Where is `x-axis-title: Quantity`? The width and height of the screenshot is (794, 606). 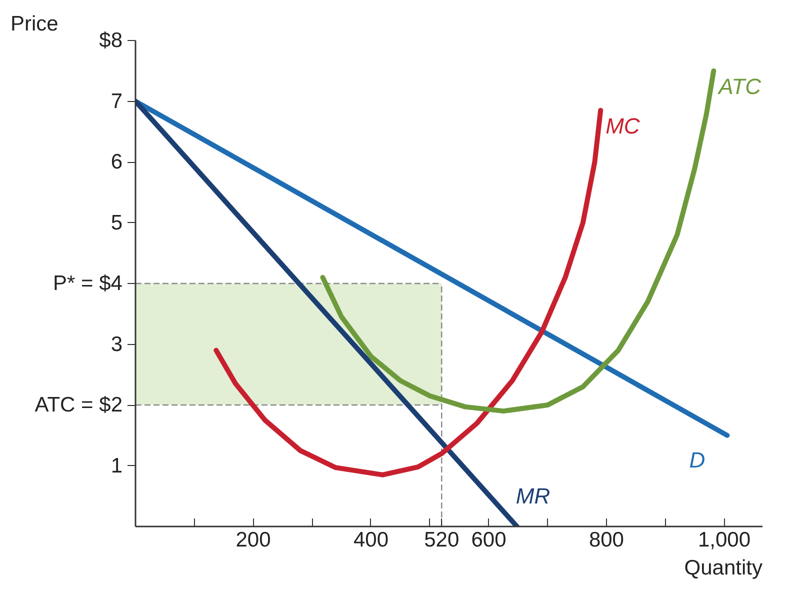 x-axis-title: Quantity is located at coordinates (723, 568).